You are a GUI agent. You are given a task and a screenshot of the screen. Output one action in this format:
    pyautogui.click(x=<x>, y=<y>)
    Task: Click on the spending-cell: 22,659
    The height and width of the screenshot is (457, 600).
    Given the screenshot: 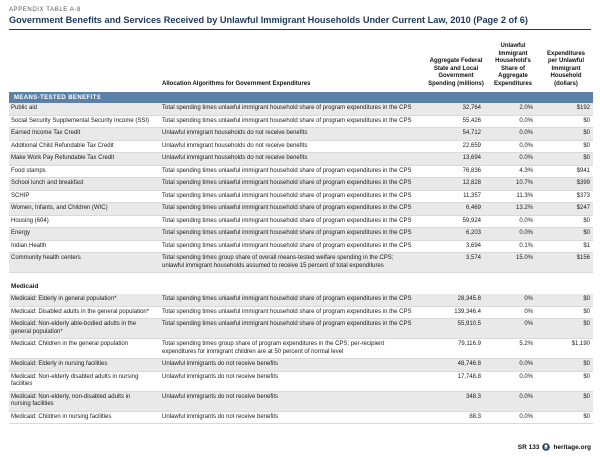 What is the action you would take?
    pyautogui.click(x=456, y=146)
    